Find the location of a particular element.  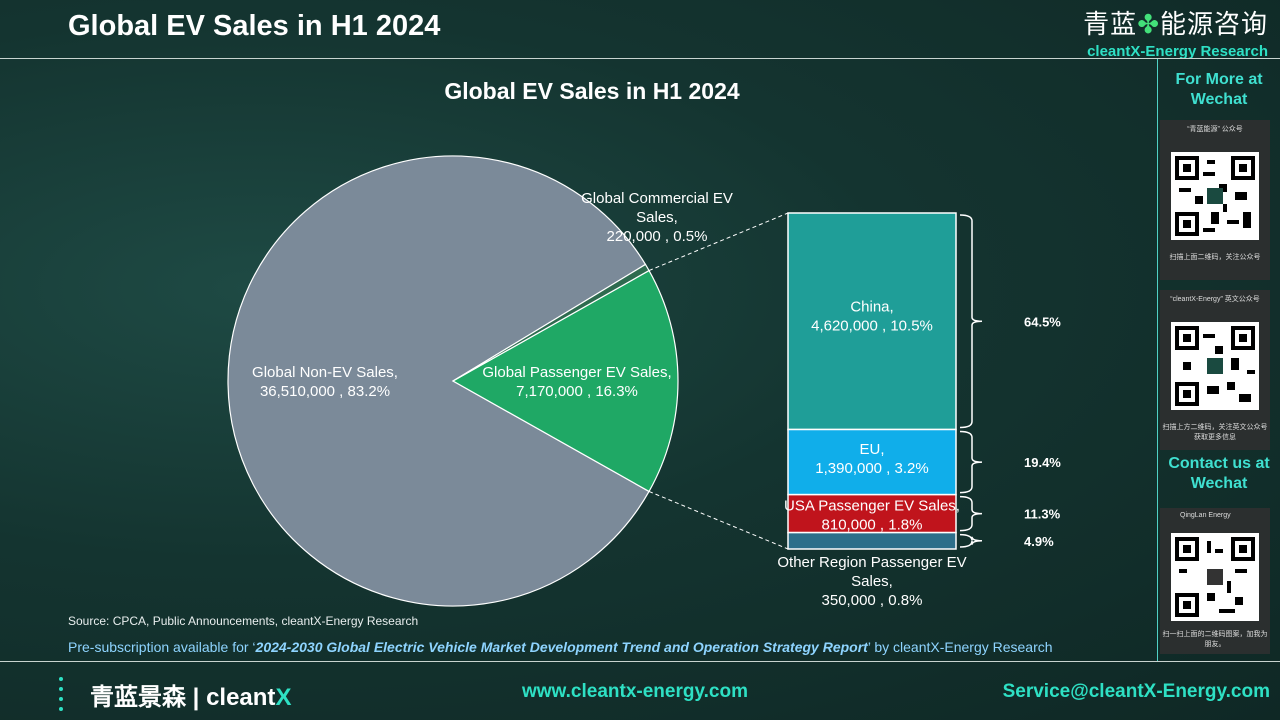

page-title: Global EV Sales in H1 2024 is located at coordinates (254, 26).